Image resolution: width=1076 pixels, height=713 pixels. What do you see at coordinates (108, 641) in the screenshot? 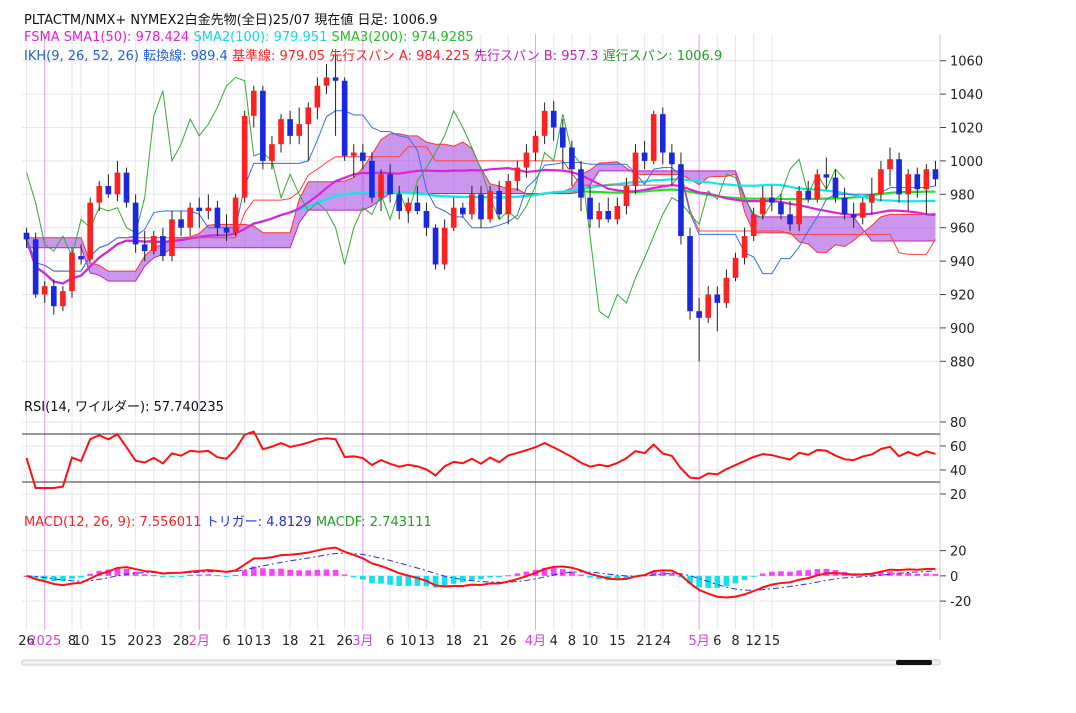
I see `date-tick-label: 15` at bounding box center [108, 641].